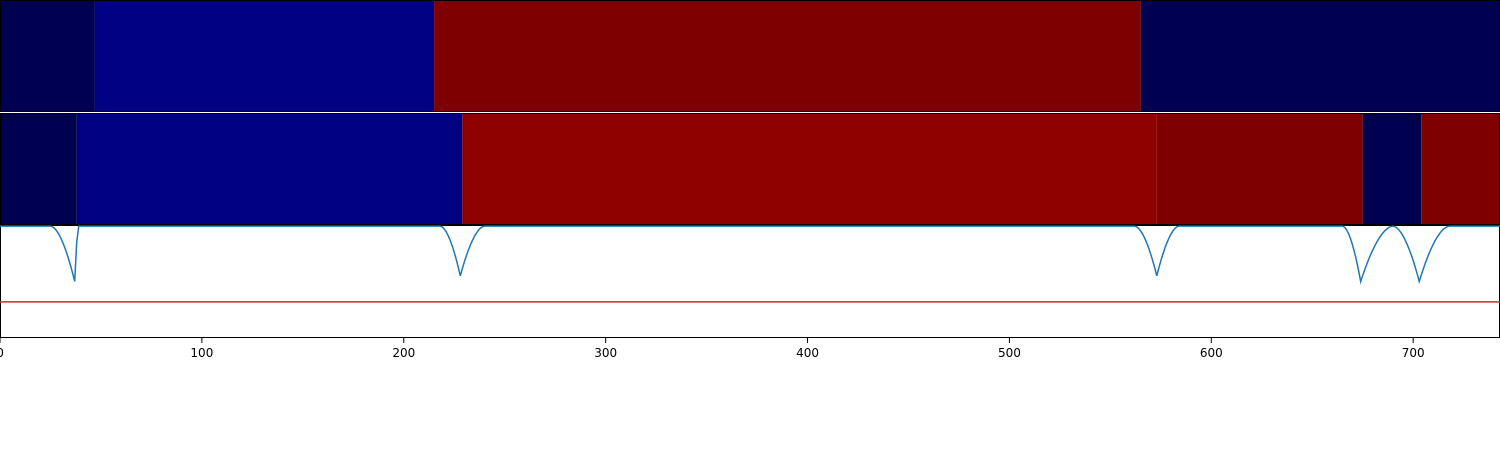 The image size is (1500, 450). Describe the element at coordinates (605, 353) in the screenshot. I see `x-tick-label-300: 300` at that location.